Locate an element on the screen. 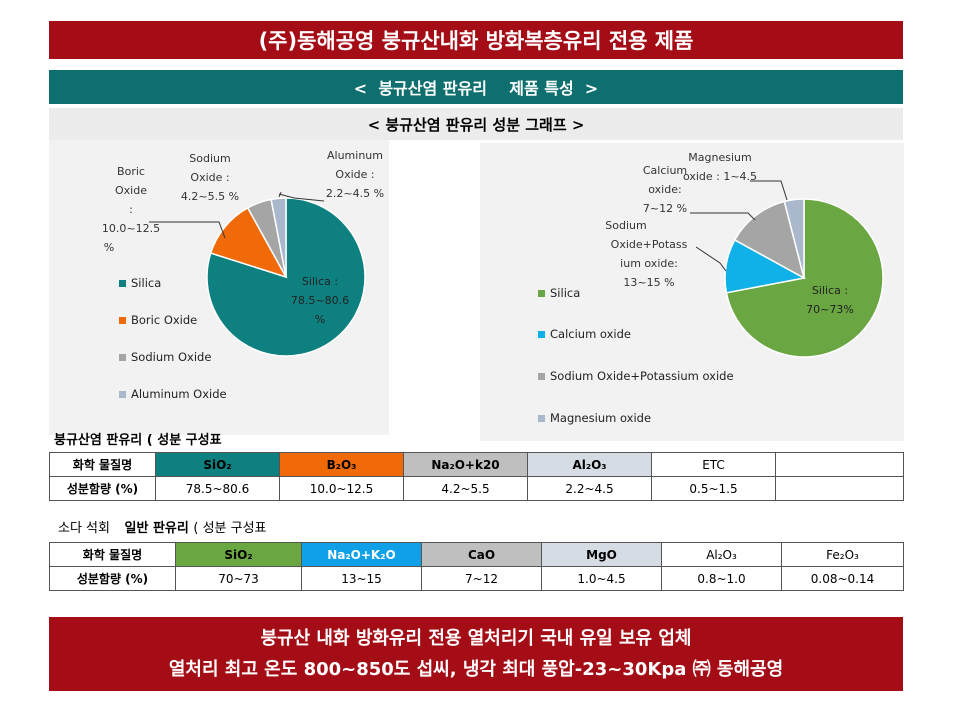 The width and height of the screenshot is (960, 720). pie2-label-magnesium-line: oxide : 1~4.5 is located at coordinates (720, 176).